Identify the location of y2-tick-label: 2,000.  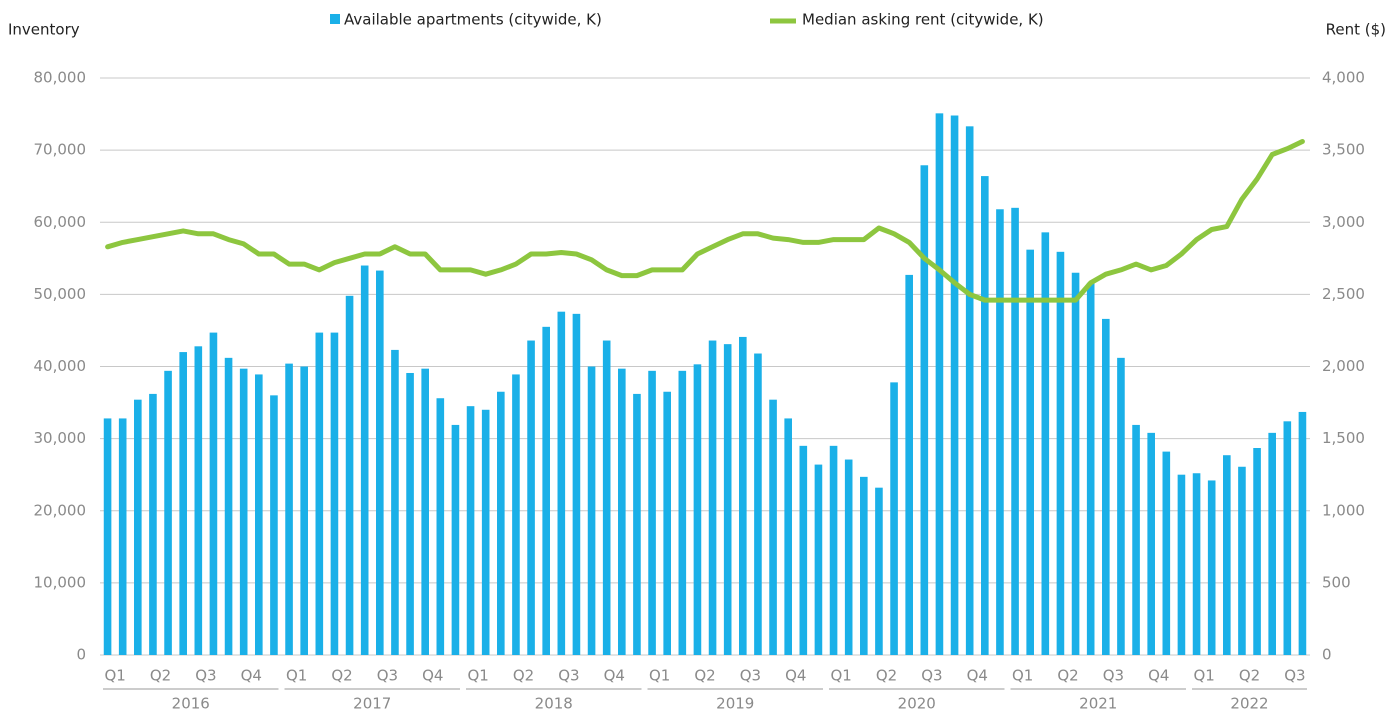
(1343, 366).